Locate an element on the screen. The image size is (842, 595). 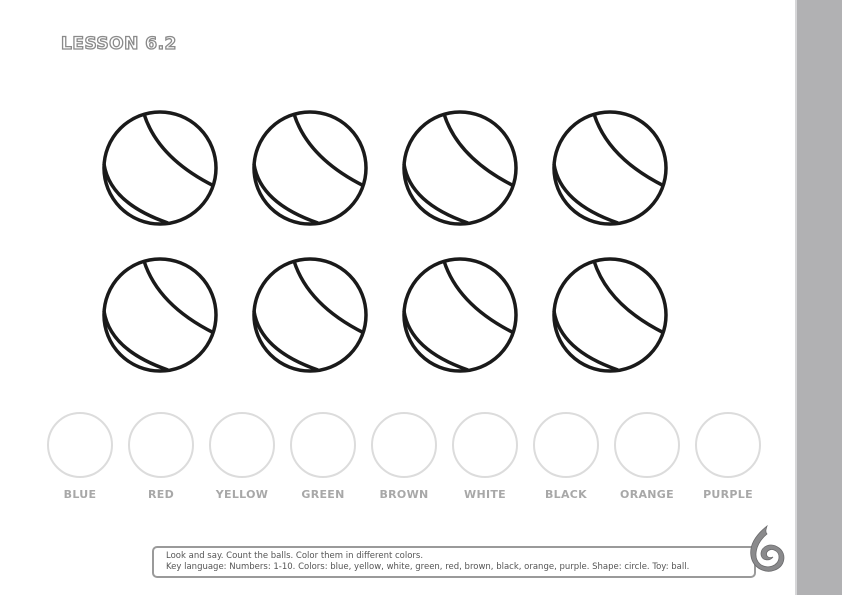
swatch-label: BLACK is located at coordinates (565, 494).